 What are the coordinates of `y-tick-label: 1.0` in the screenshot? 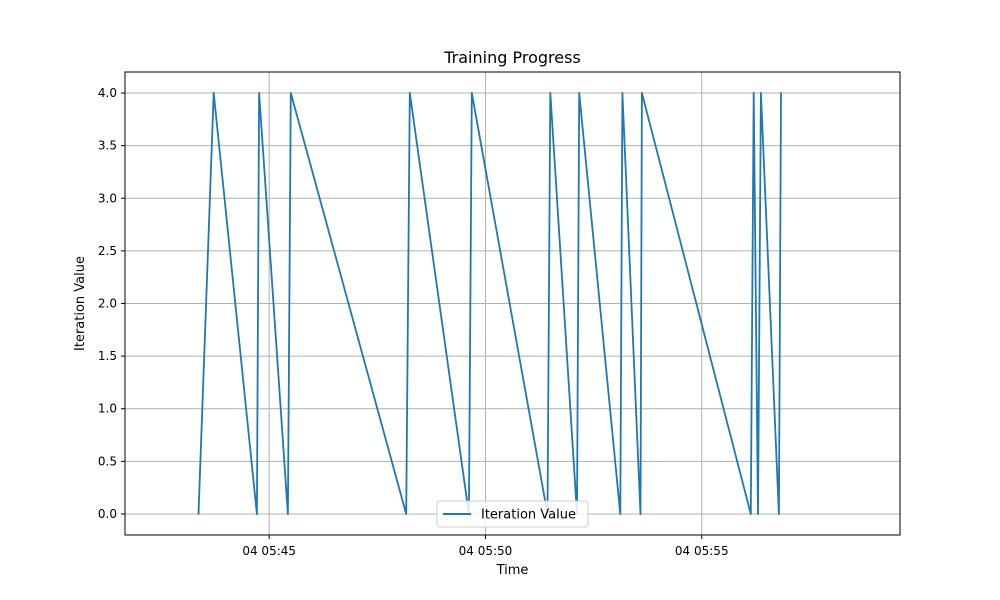 It's located at (107, 409).